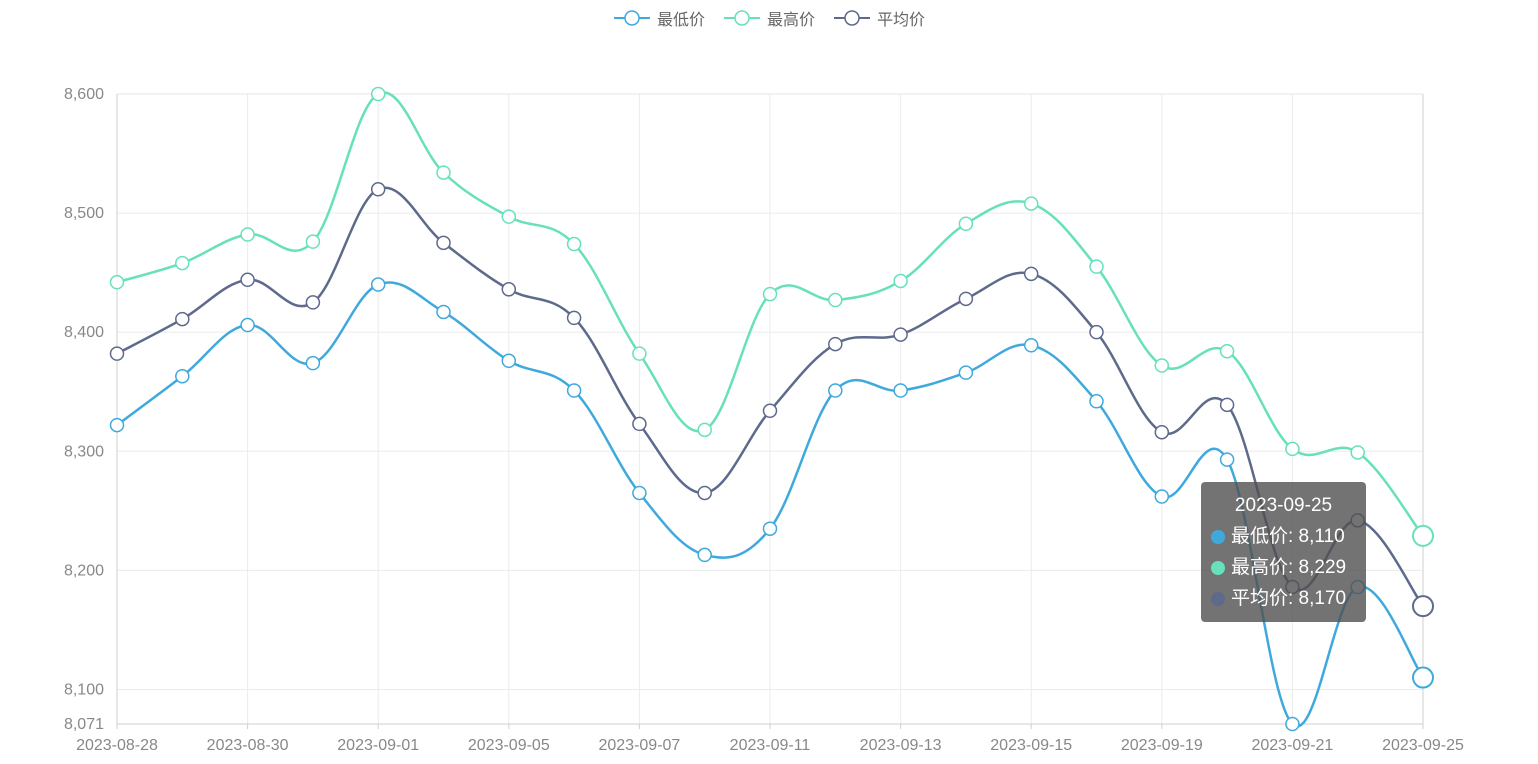 The width and height of the screenshot is (1538, 764). Describe the element at coordinates (117, 745) in the screenshot. I see `x-tick-label: 2023-08-28` at that location.